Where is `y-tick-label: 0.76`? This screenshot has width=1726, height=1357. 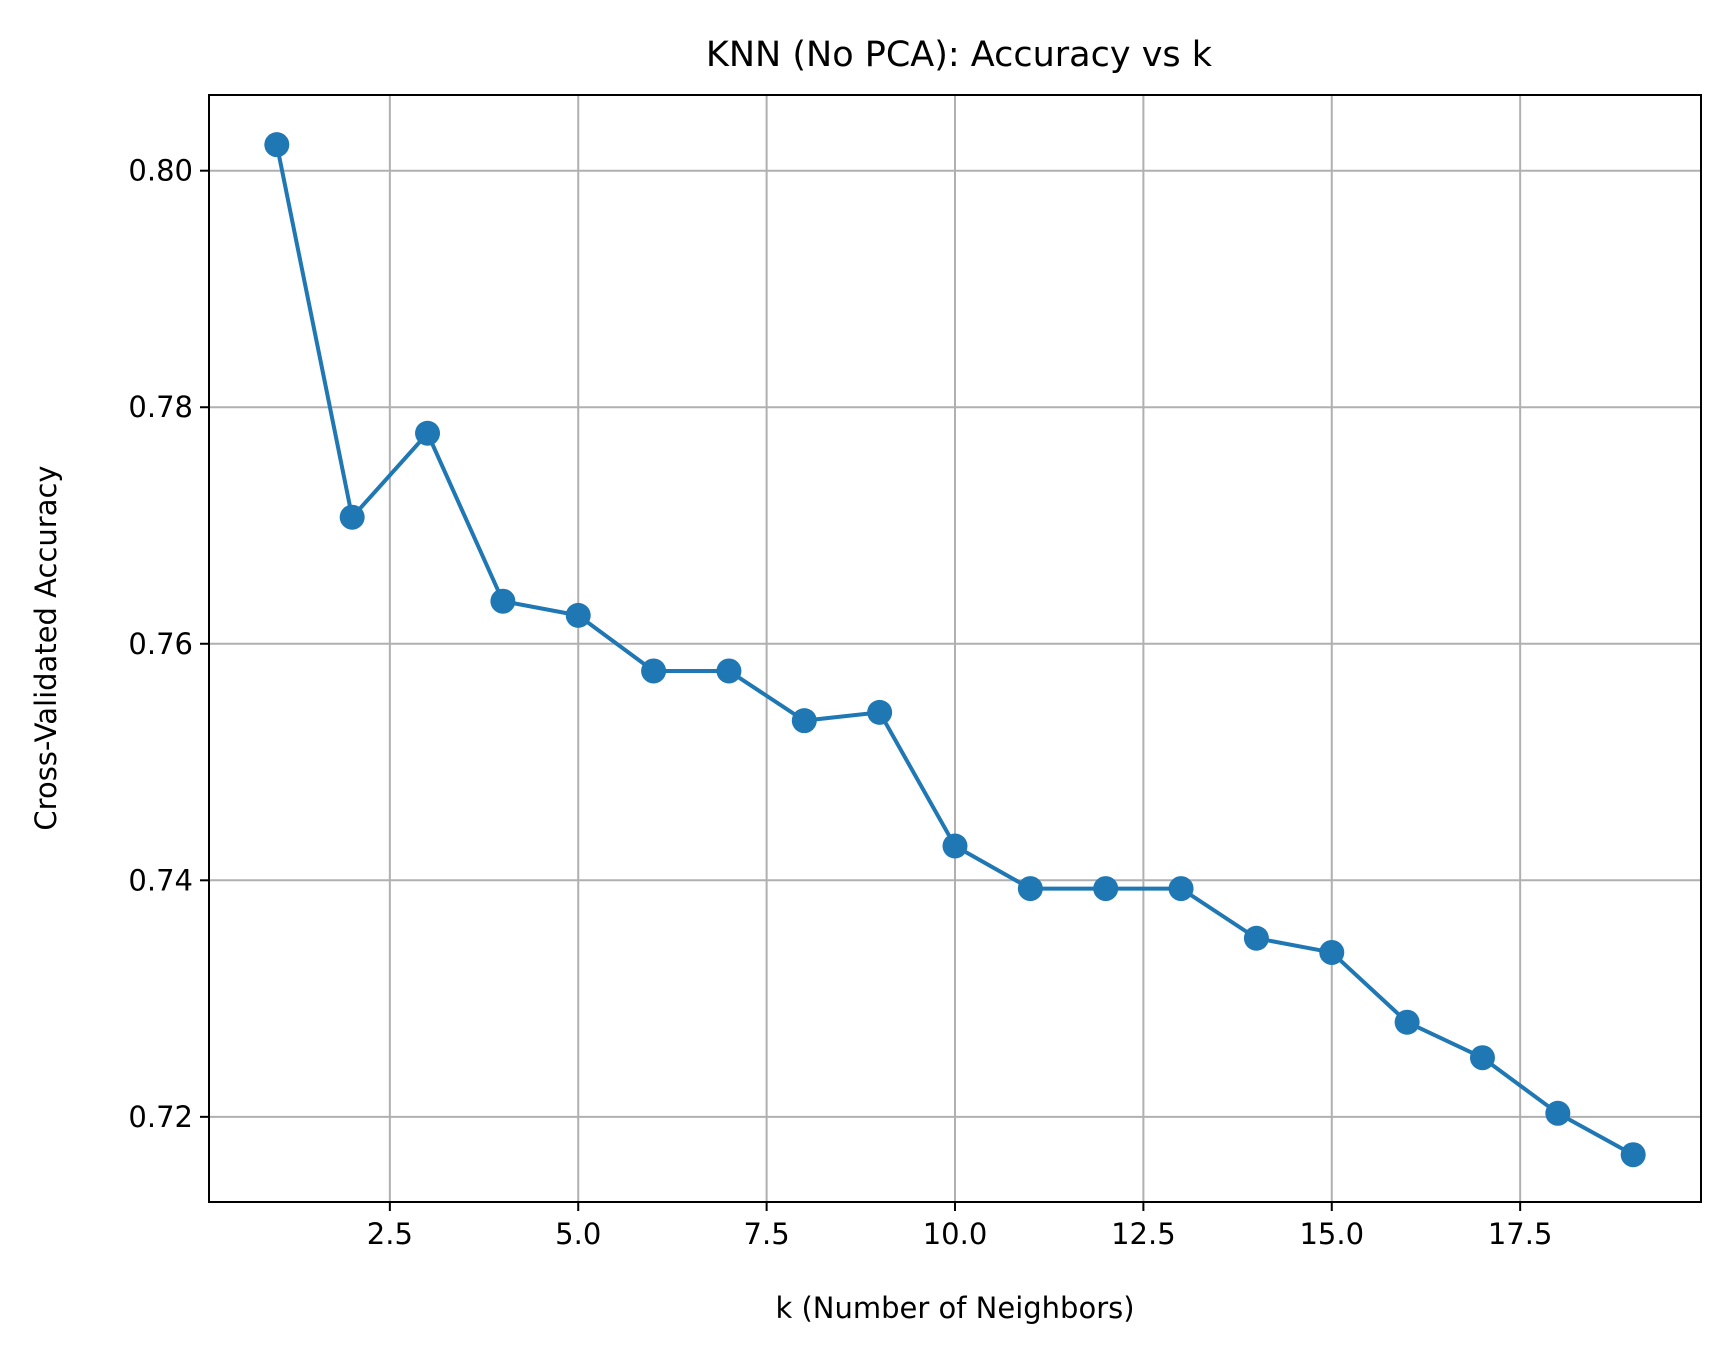
y-tick-label: 0.76 is located at coordinates (160, 644).